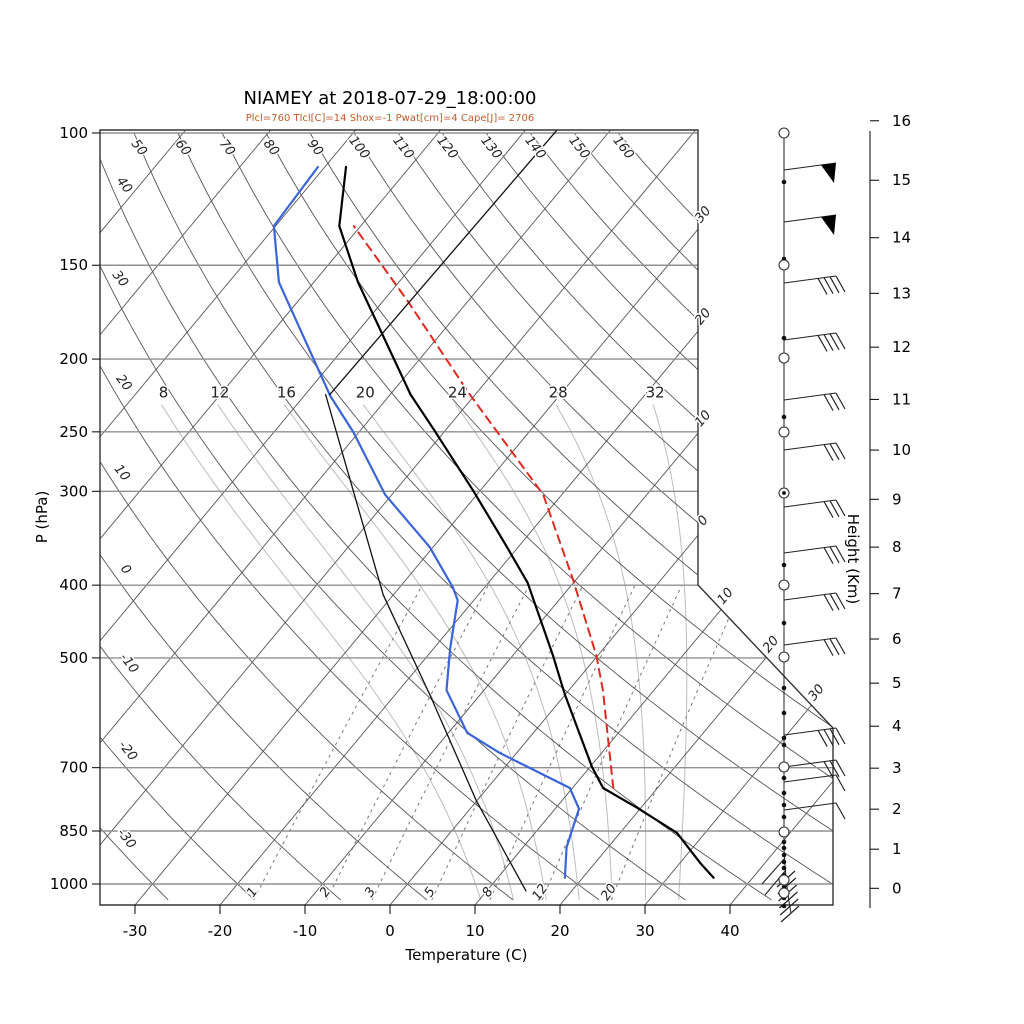  Describe the element at coordinates (402, 147) in the screenshot. I see `svg-text: 110` at that location.